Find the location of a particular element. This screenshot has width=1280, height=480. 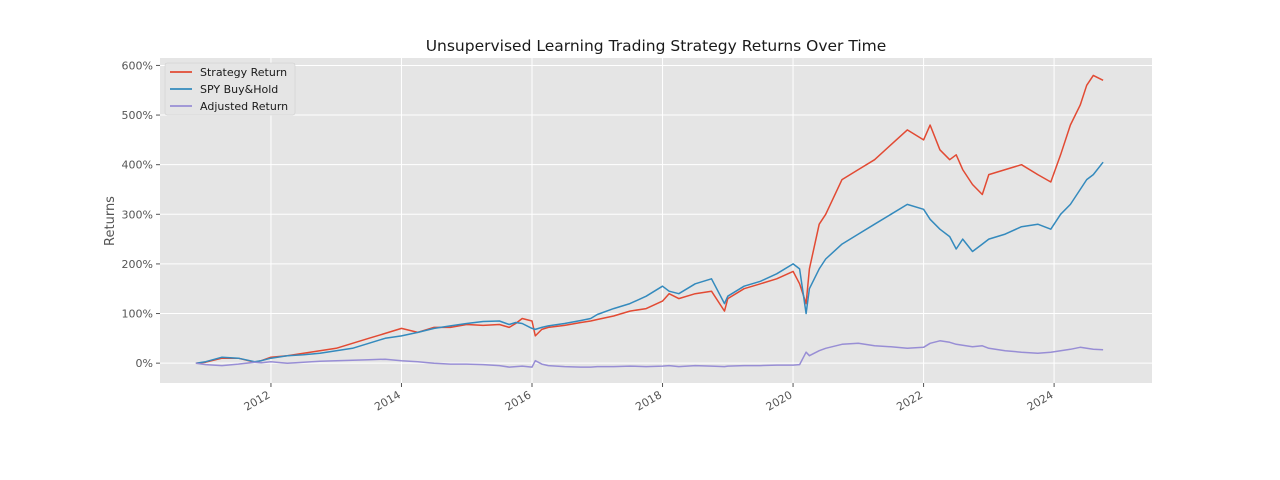

x-tick-label: 2014 is located at coordinates (387, 400).